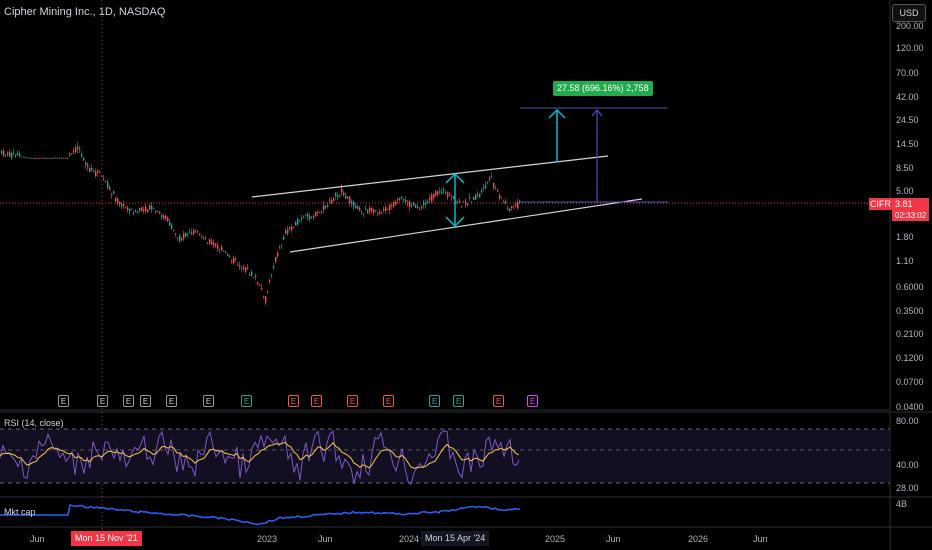 The width and height of the screenshot is (932, 550). What do you see at coordinates (909, 13) in the screenshot?
I see `currency-button: USD` at bounding box center [909, 13].